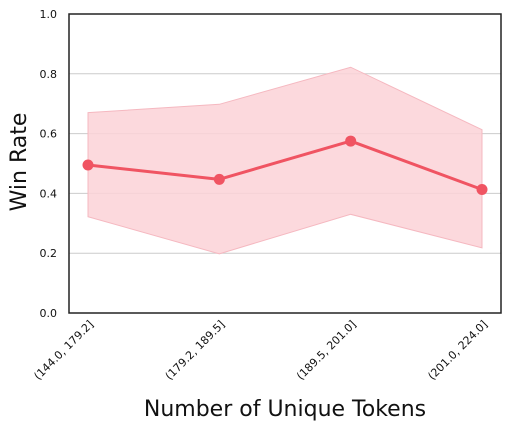  I want to click on y-tick-label: 0.0, so click(49, 313).